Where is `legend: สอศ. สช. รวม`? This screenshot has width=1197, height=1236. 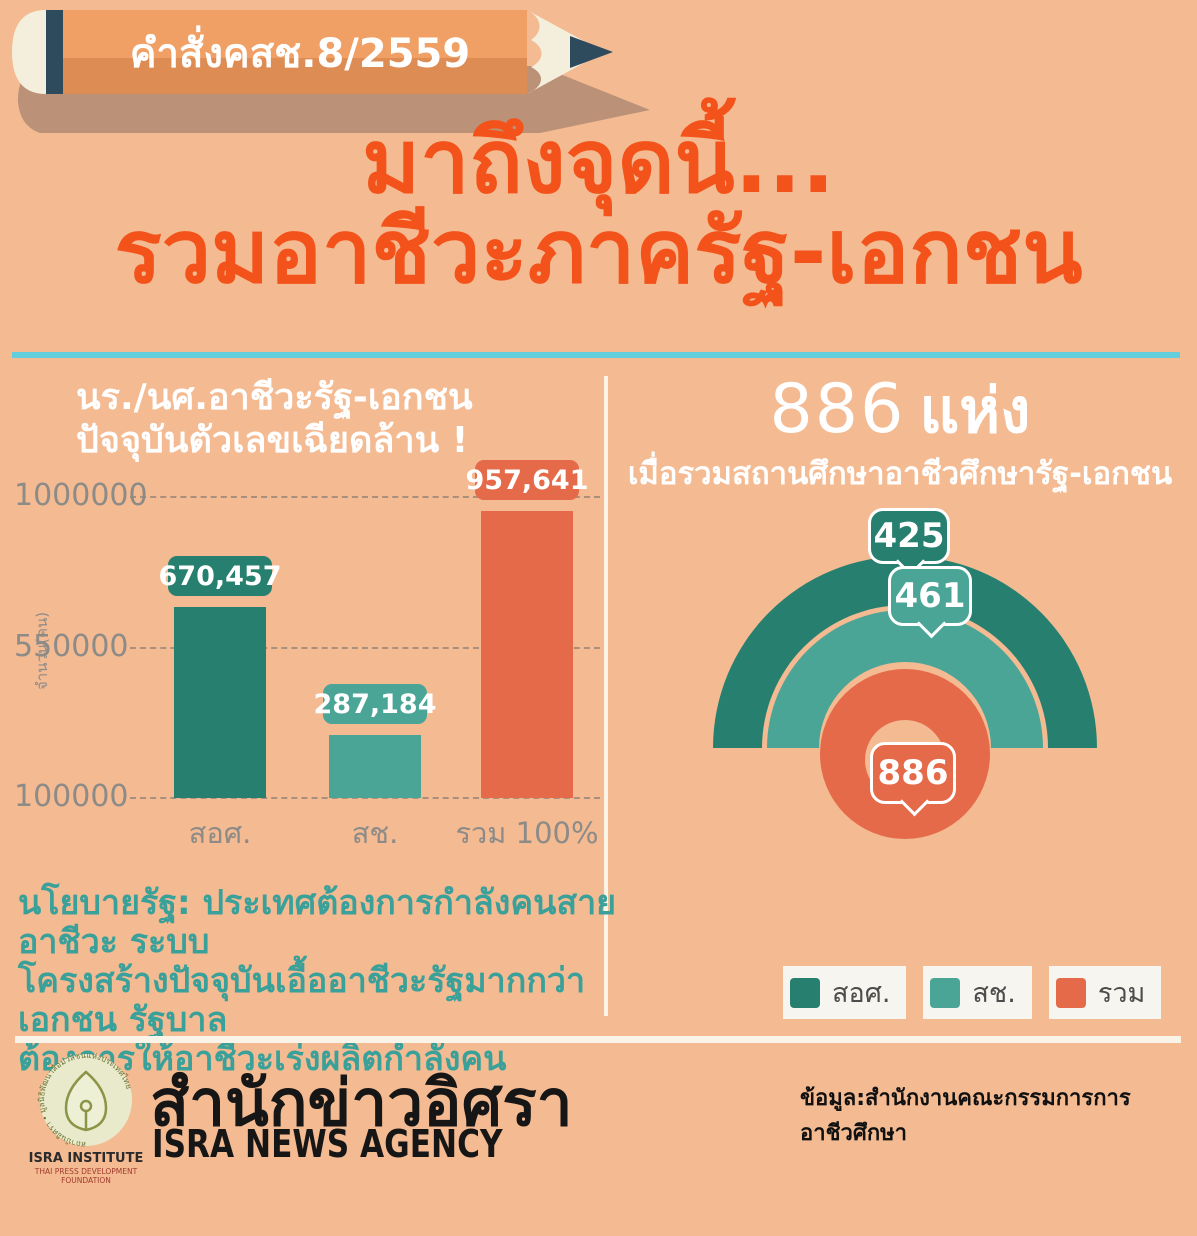 legend: สอศ. สช. รวม is located at coordinates (972, 992).